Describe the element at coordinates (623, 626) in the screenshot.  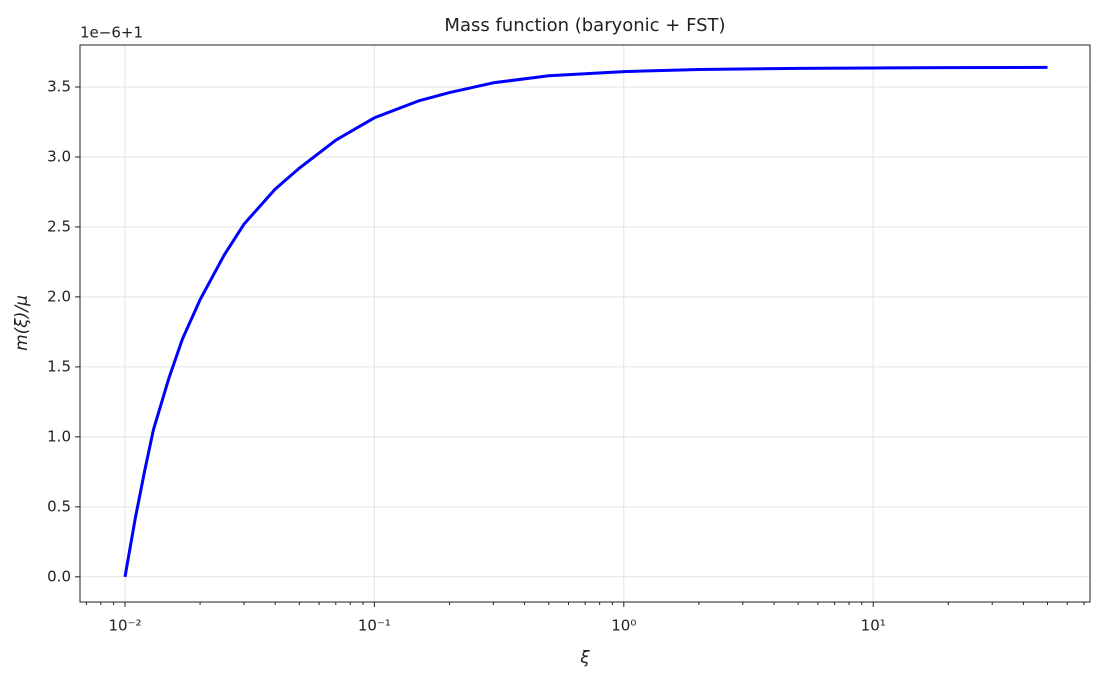
I see `x-tick-label: 10⁰` at that location.